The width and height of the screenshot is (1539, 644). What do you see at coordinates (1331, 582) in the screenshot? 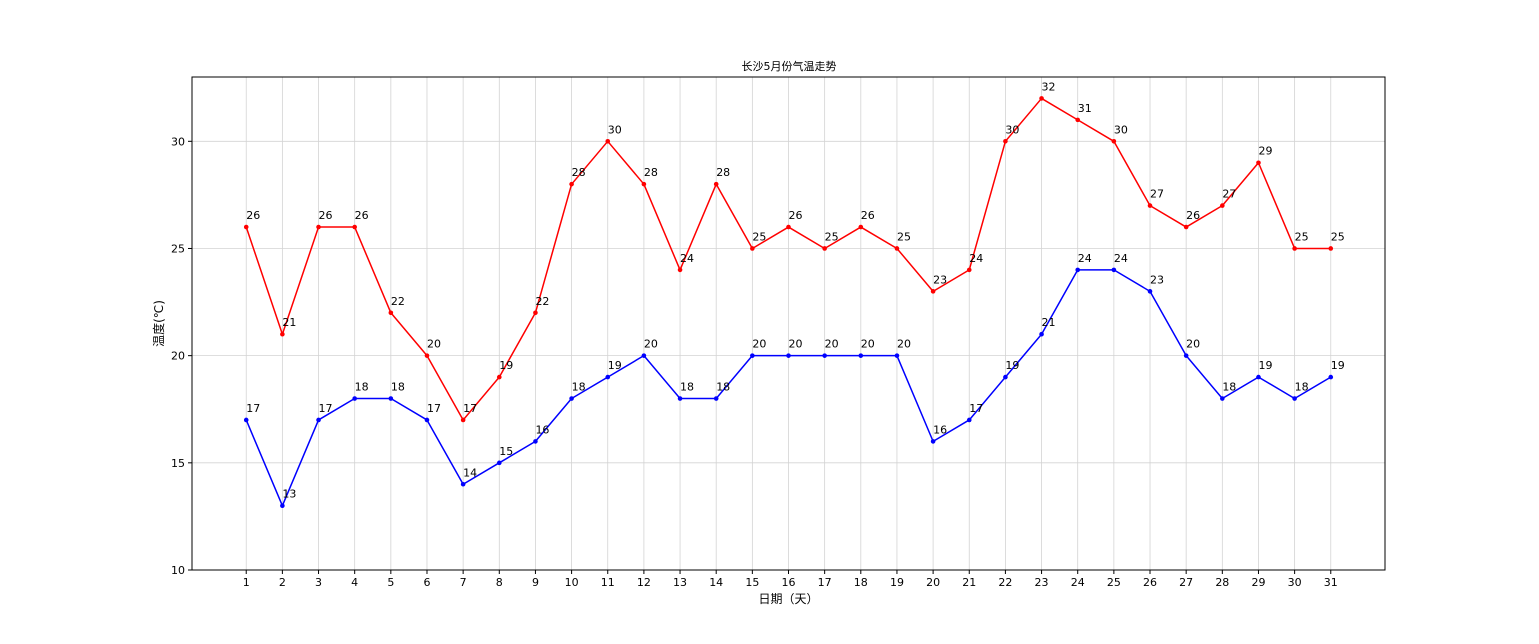
I see `x-tick-label: 31` at bounding box center [1331, 582].